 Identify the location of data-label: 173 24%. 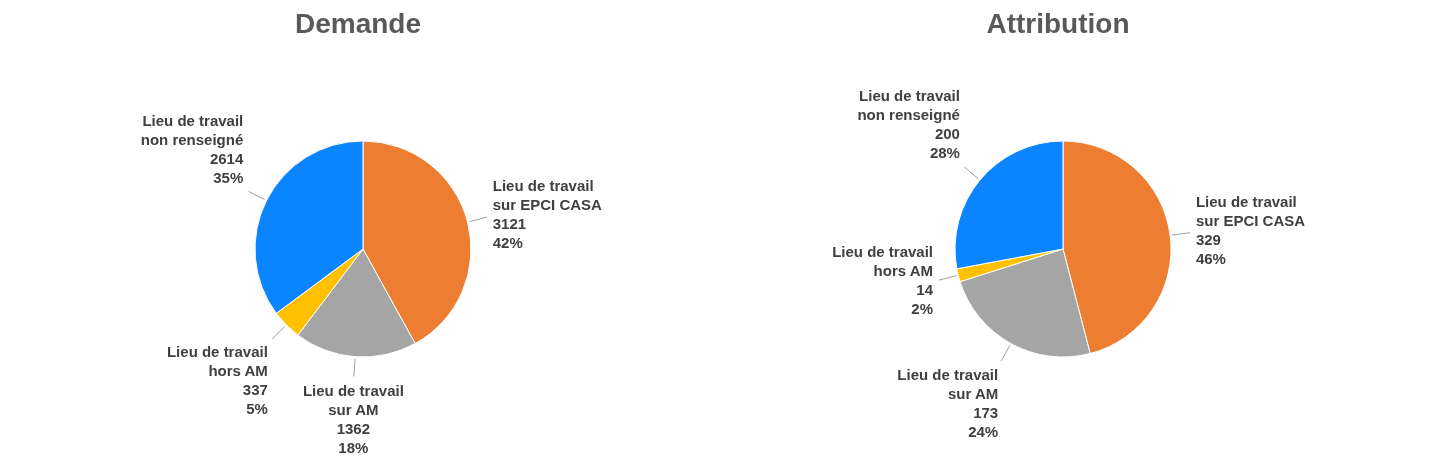
(983, 421).